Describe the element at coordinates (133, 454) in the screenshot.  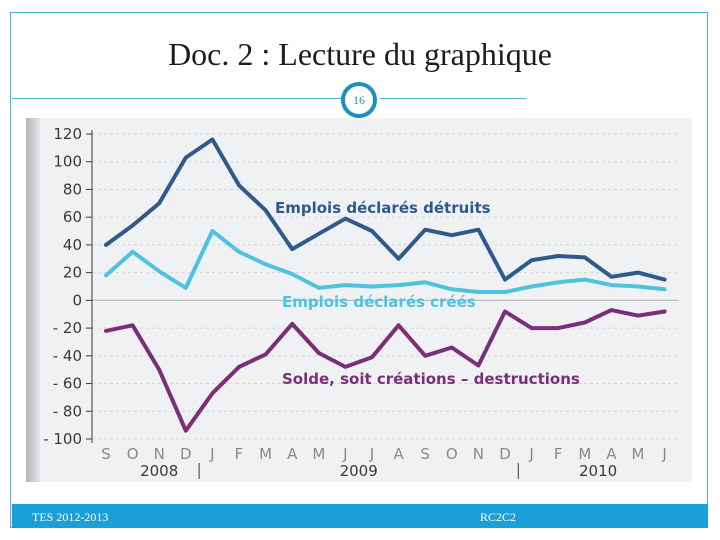
I see `x-tick-label: O` at that location.